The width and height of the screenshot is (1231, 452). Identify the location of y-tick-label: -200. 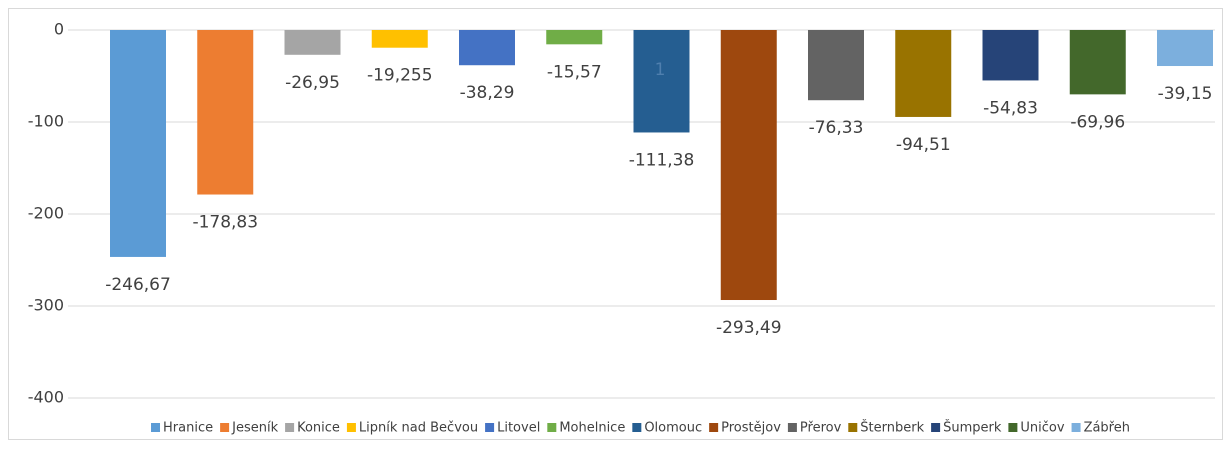
(46, 213).